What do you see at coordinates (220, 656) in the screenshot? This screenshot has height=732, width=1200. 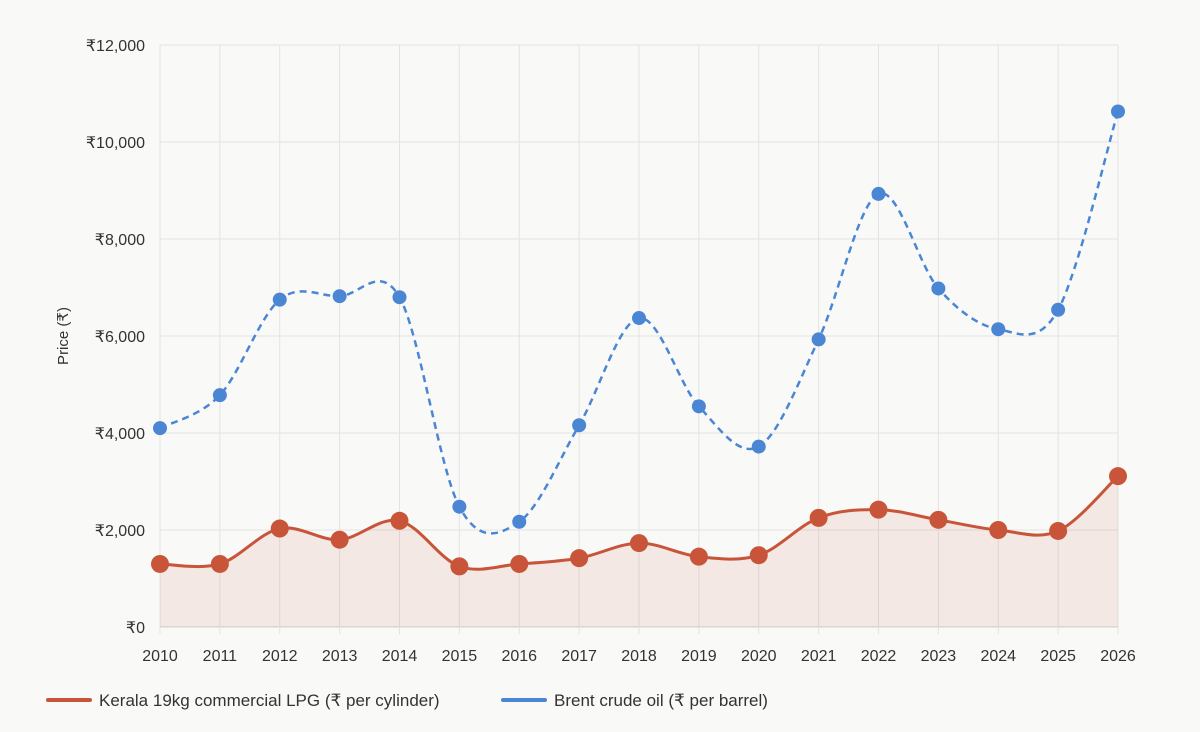 I see `x-tick-label: 2011` at bounding box center [220, 656].